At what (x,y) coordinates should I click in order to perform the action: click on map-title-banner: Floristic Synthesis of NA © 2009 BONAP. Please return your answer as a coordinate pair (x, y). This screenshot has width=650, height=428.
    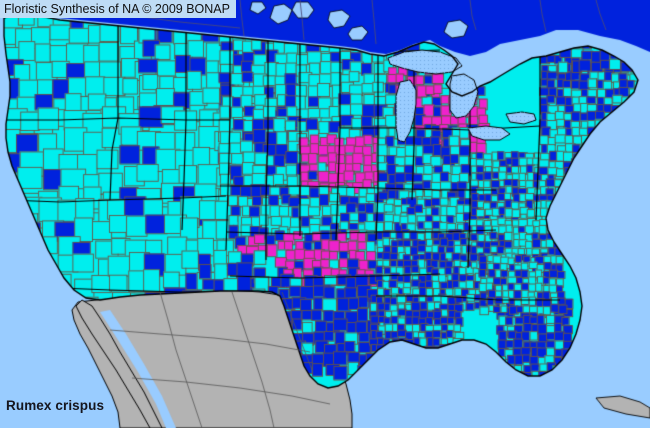
    Looking at the image, I should click on (118, 9).